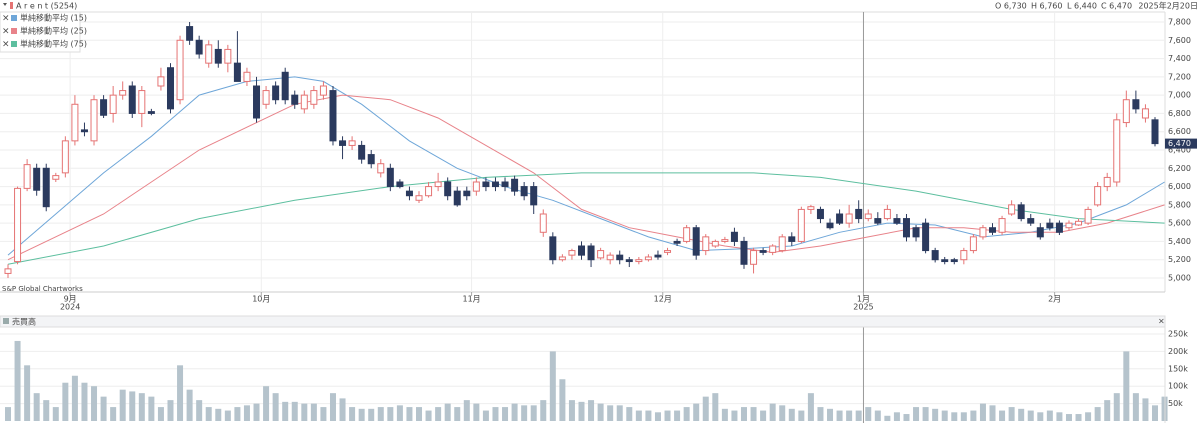 Image resolution: width=1200 pixels, height=423 pixels. Describe the element at coordinates (1161, 321) in the screenshot. I see `close-volume: ×` at that location.